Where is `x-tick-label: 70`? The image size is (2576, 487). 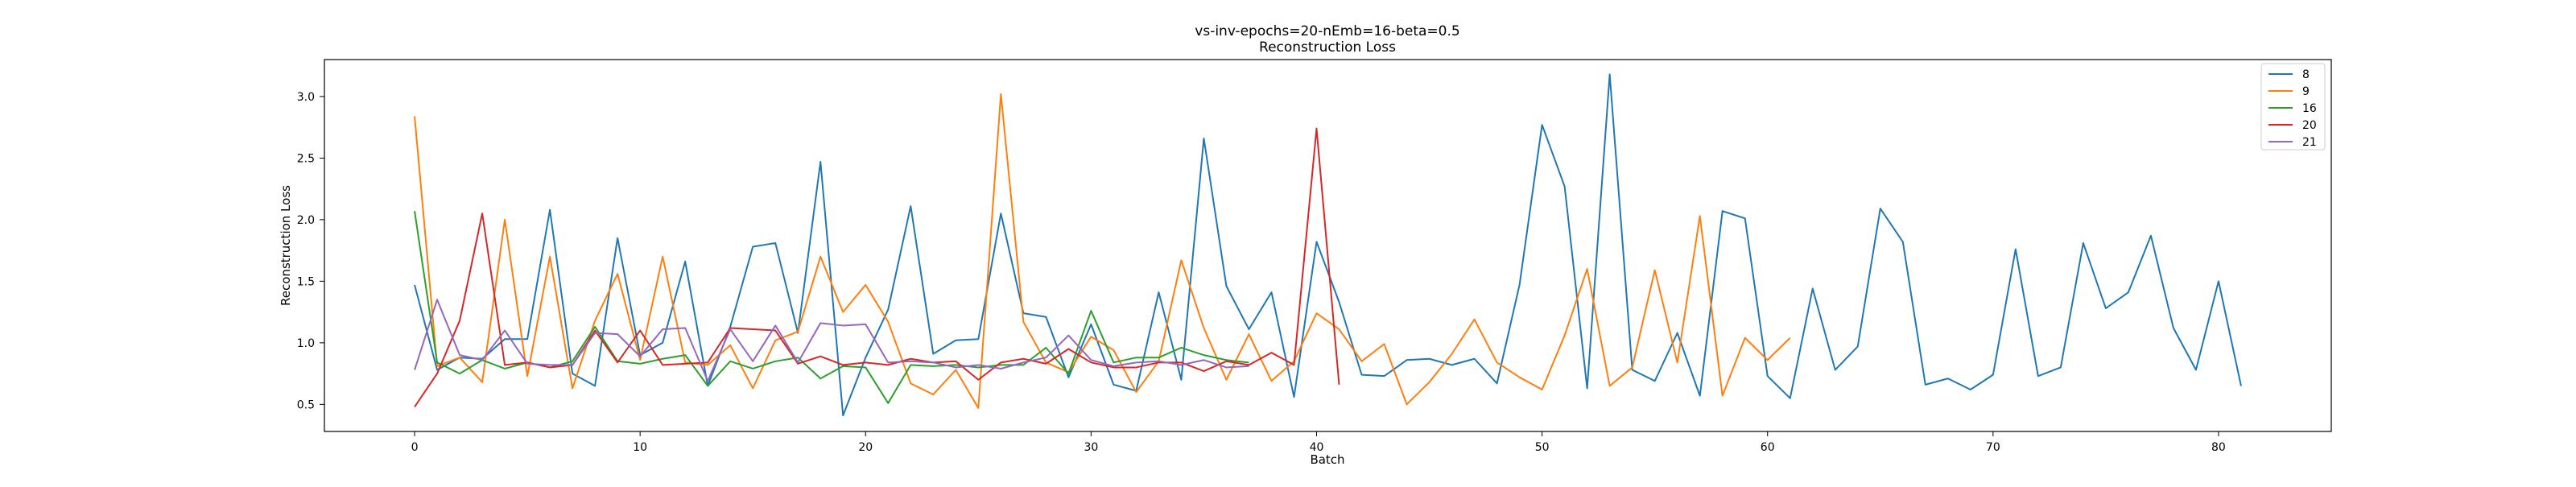
x-tick-label: 70 is located at coordinates (1993, 447).